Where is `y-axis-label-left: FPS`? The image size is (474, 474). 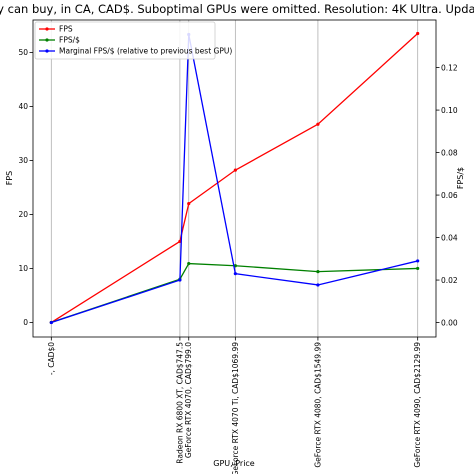
y-axis-label-left: FPS is located at coordinates (9, 178).